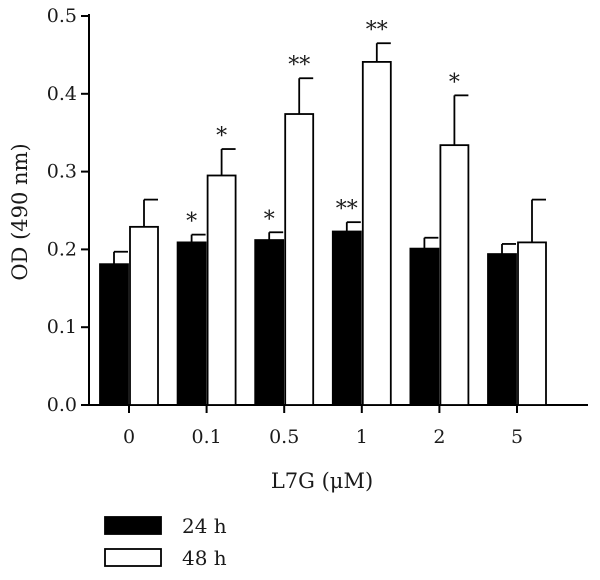 The width and height of the screenshot is (600, 580). I want to click on y-tick-label: 0.0, so click(62, 405).